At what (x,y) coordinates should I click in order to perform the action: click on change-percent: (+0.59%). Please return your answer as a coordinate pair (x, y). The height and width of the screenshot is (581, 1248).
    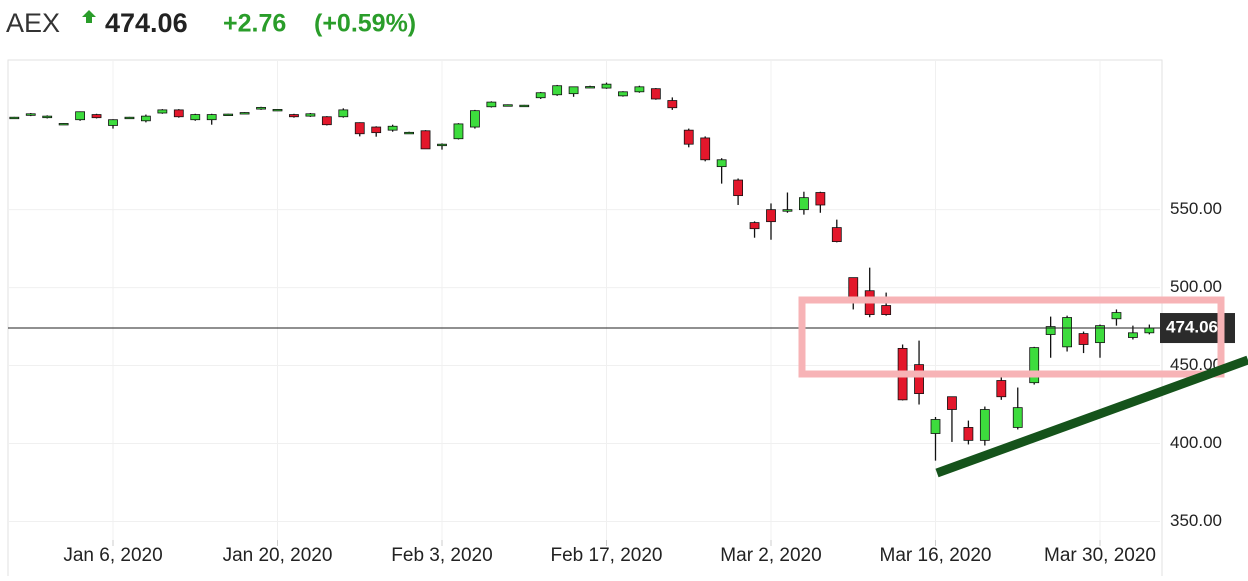
    Looking at the image, I should click on (365, 24).